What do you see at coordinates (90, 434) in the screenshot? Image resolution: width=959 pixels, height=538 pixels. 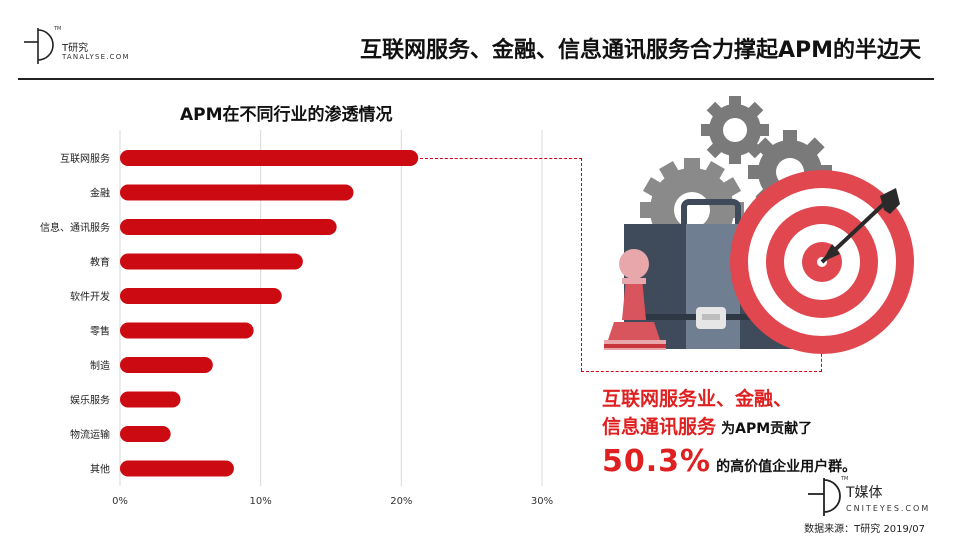 I see `category-label: 物流运输` at bounding box center [90, 434].